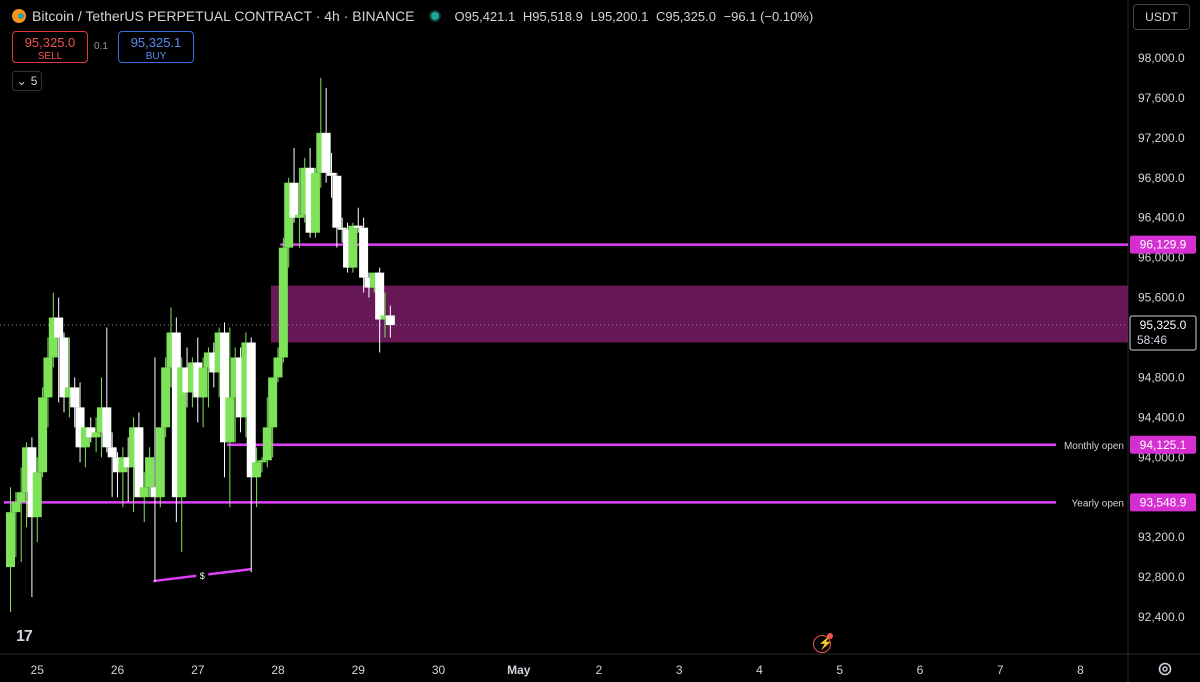 This screenshot has width=1200, height=682. I want to click on currency-select: USDT, so click(1161, 17).